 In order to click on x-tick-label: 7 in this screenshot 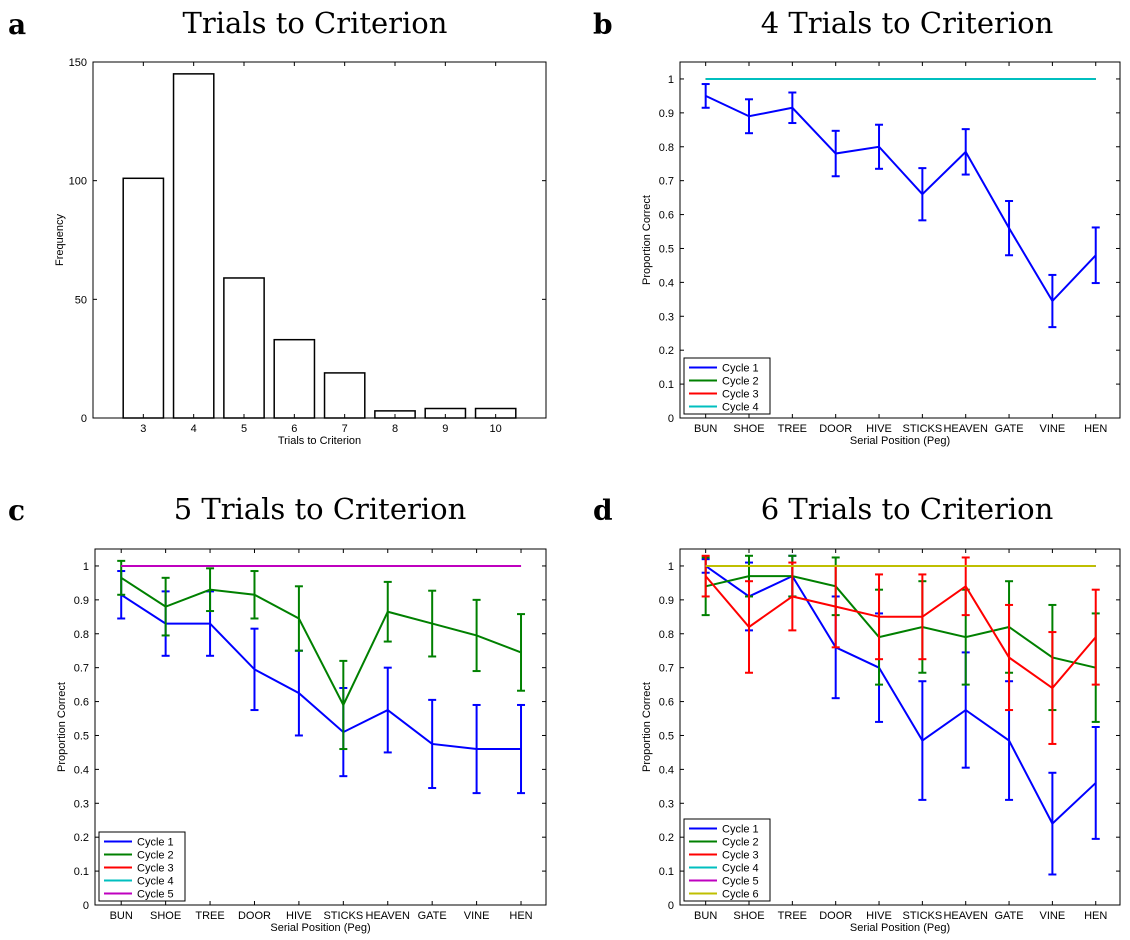, I will do `click(345, 429)`.